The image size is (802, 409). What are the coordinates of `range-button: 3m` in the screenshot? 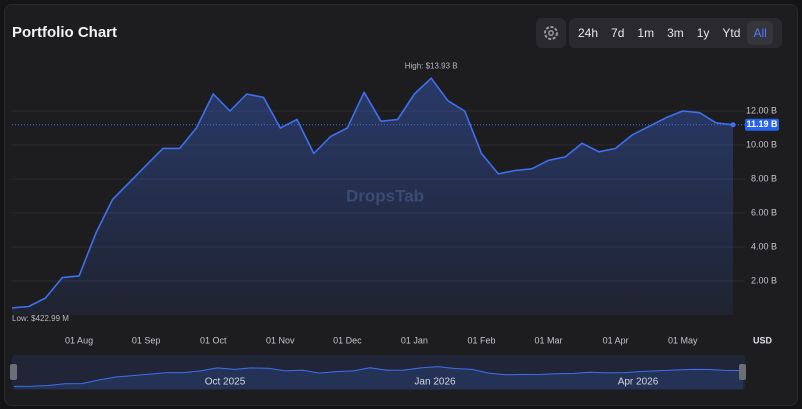 It's located at (675, 33).